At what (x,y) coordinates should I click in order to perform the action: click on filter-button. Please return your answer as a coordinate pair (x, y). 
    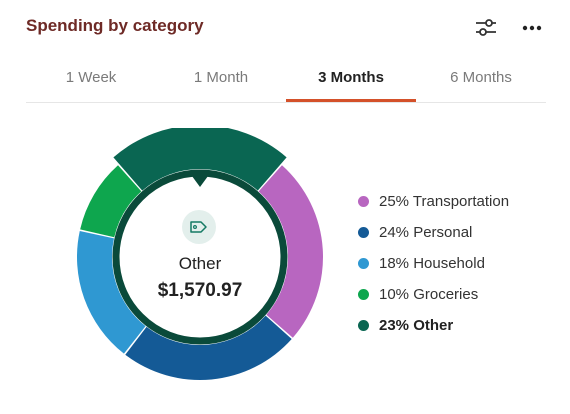
    Looking at the image, I should click on (486, 28).